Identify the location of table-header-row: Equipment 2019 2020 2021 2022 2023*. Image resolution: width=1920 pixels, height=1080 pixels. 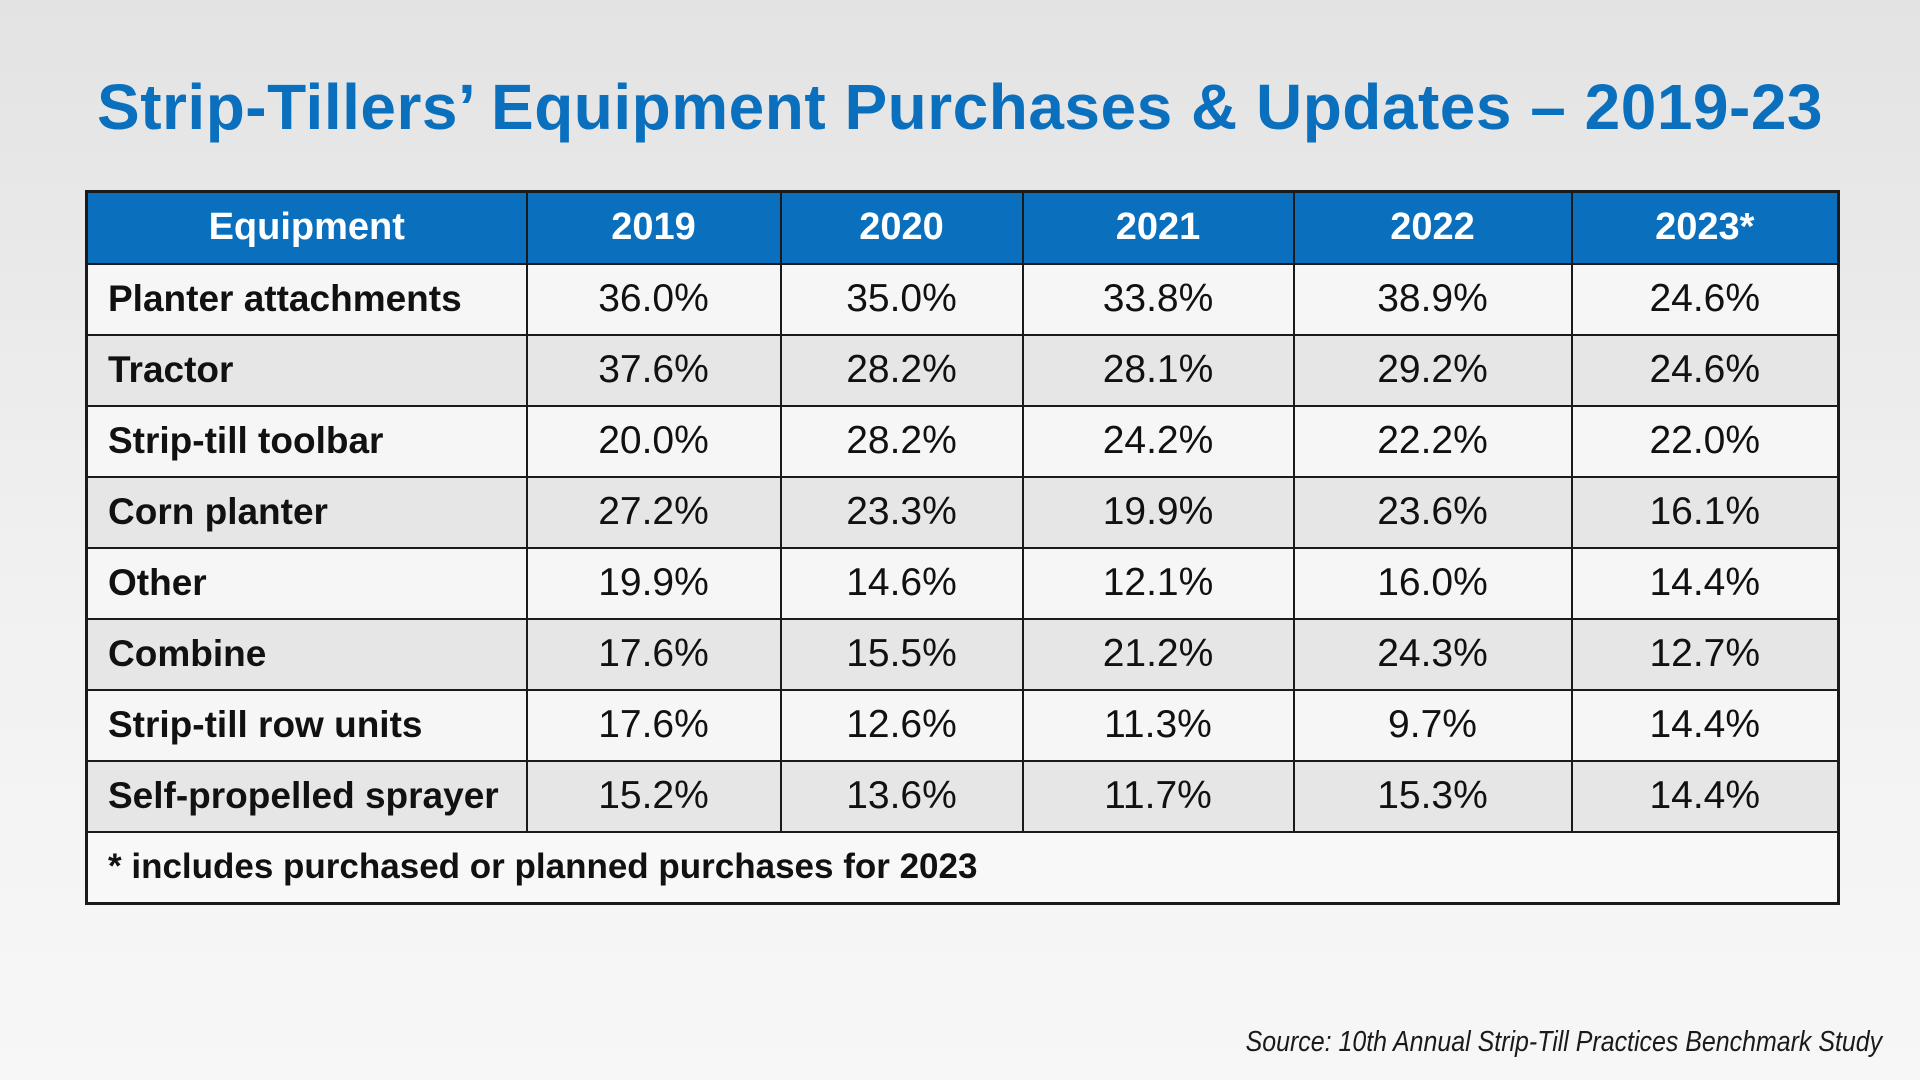
(962, 227).